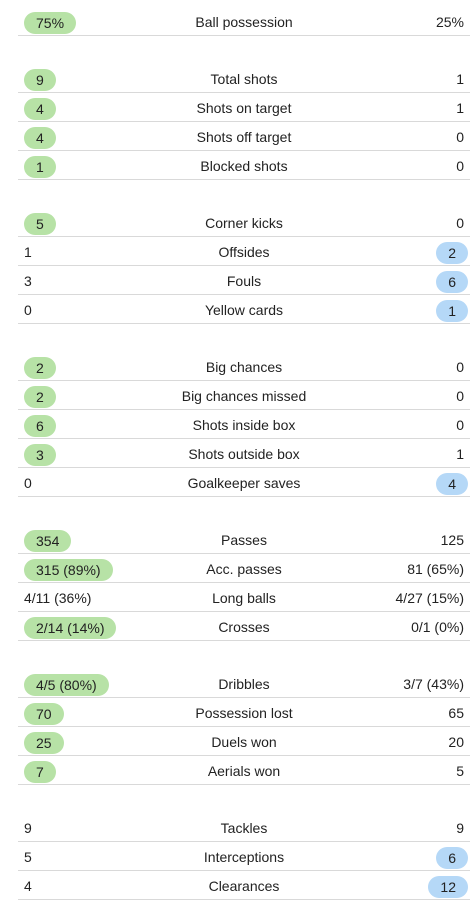 The height and width of the screenshot is (900, 472). Describe the element at coordinates (48, 541) in the screenshot. I see `home-value: 354` at that location.